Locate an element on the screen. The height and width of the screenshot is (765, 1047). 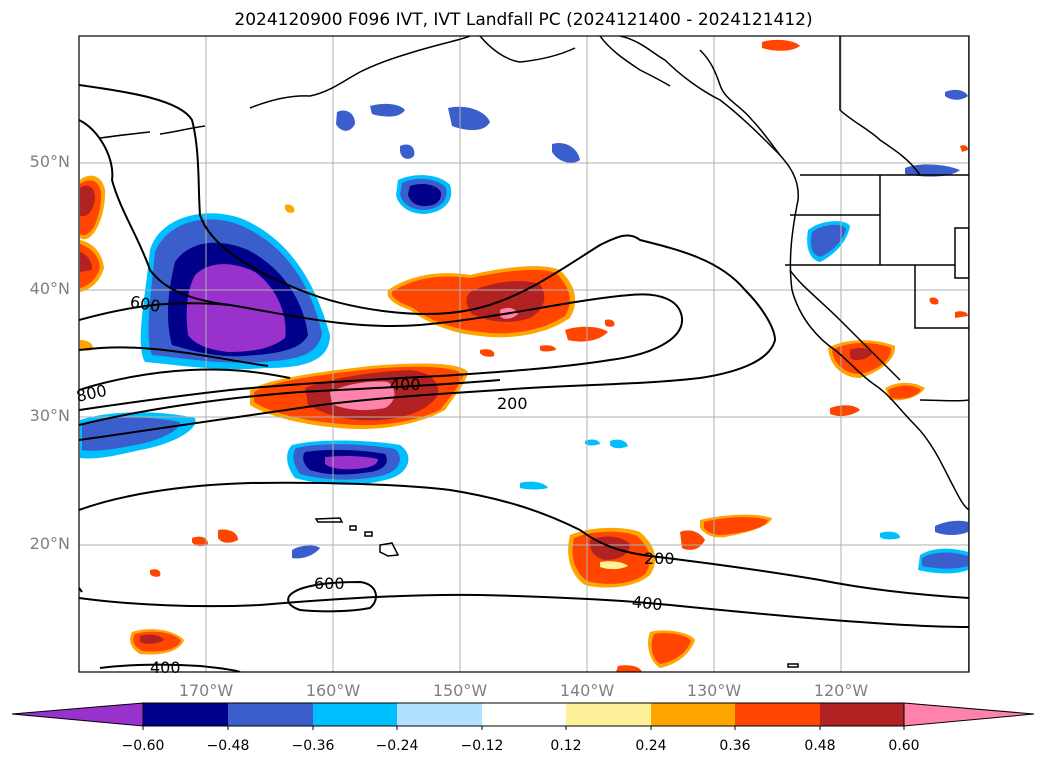
colorbar-tick-label: 0.48 is located at coordinates (820, 746).